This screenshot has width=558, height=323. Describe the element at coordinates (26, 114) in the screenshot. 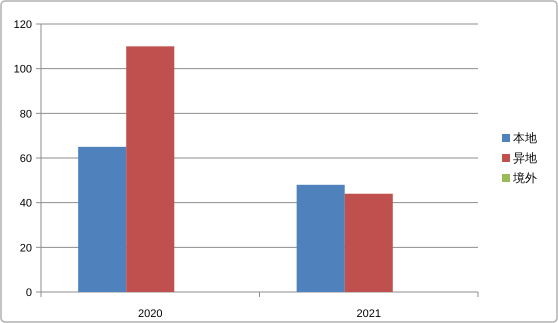

I see `y-tick-label: 80` at that location.